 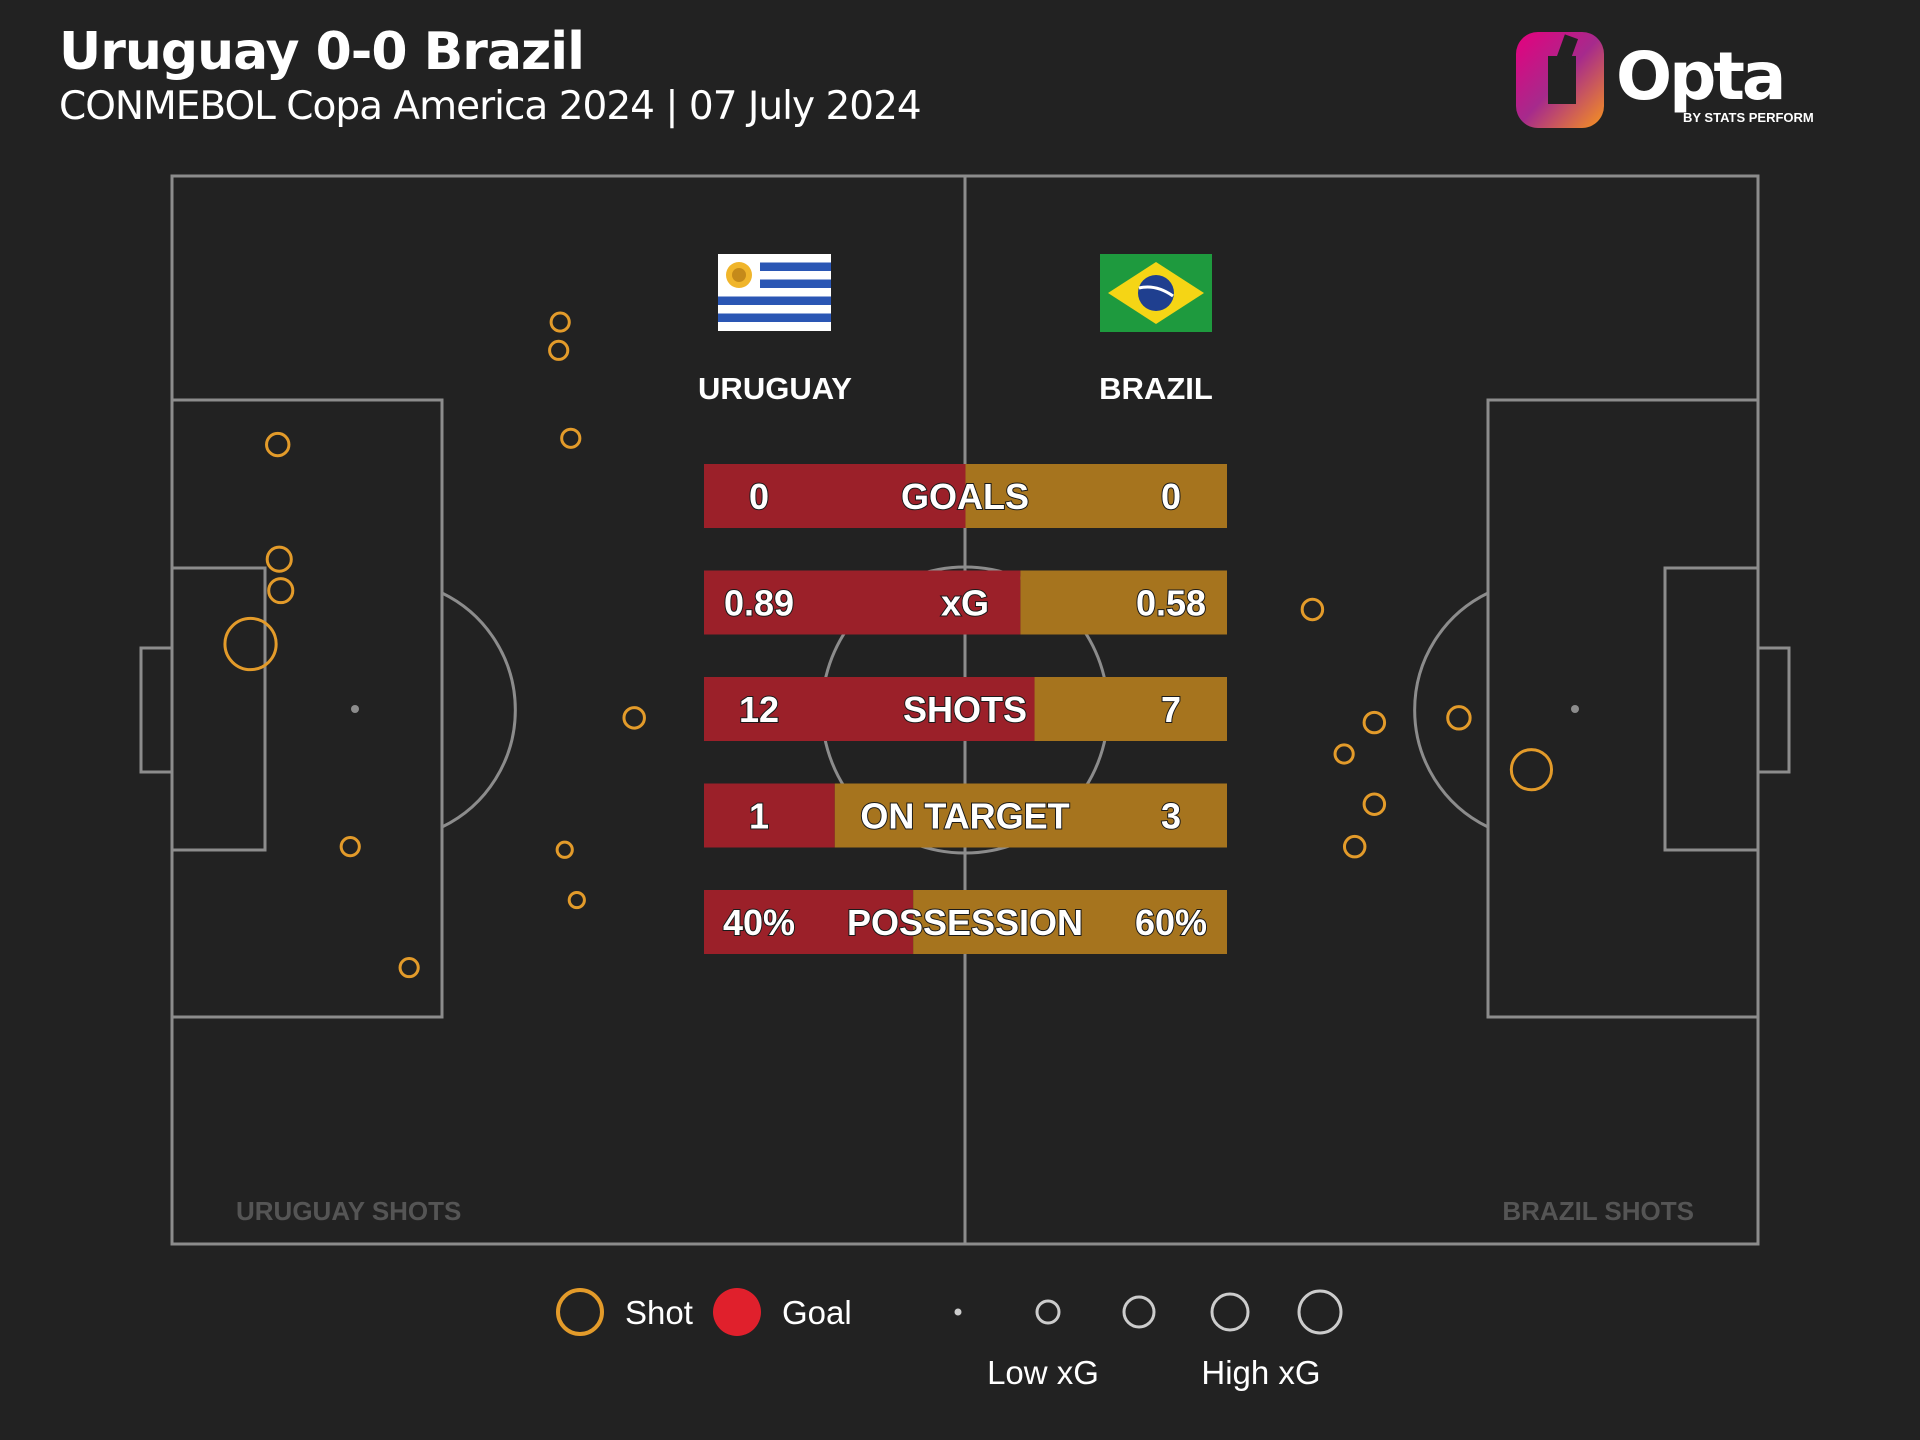 I want to click on stat-away-value-possession: 60%, so click(x=1171, y=922).